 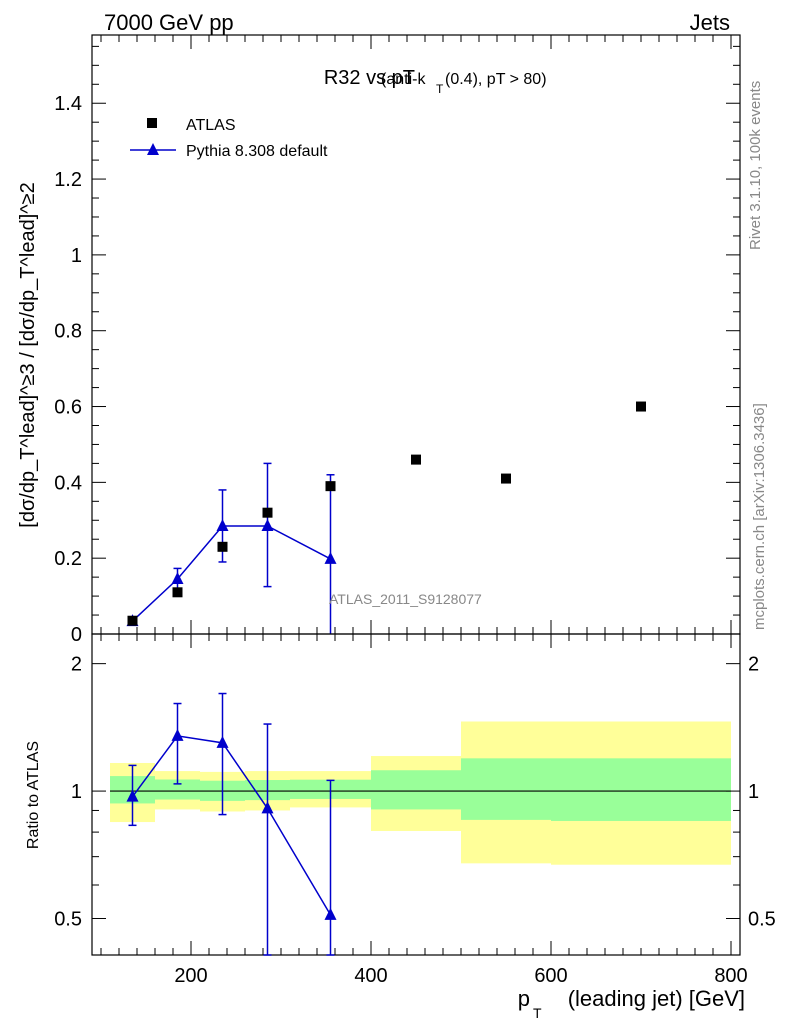 I want to click on legend-atlas-marker, so click(x=152, y=123).